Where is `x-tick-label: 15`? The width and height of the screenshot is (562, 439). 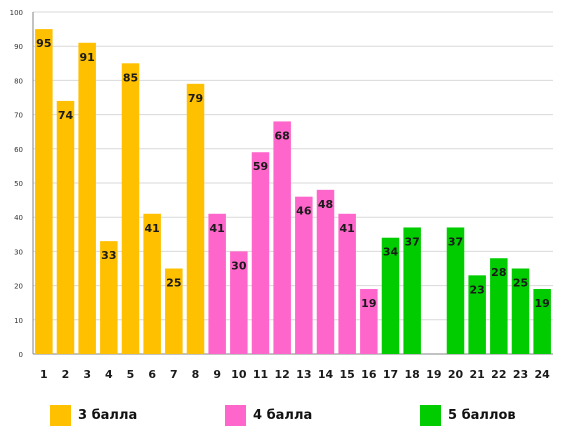
x-tick-label: 15 is located at coordinates (347, 374).